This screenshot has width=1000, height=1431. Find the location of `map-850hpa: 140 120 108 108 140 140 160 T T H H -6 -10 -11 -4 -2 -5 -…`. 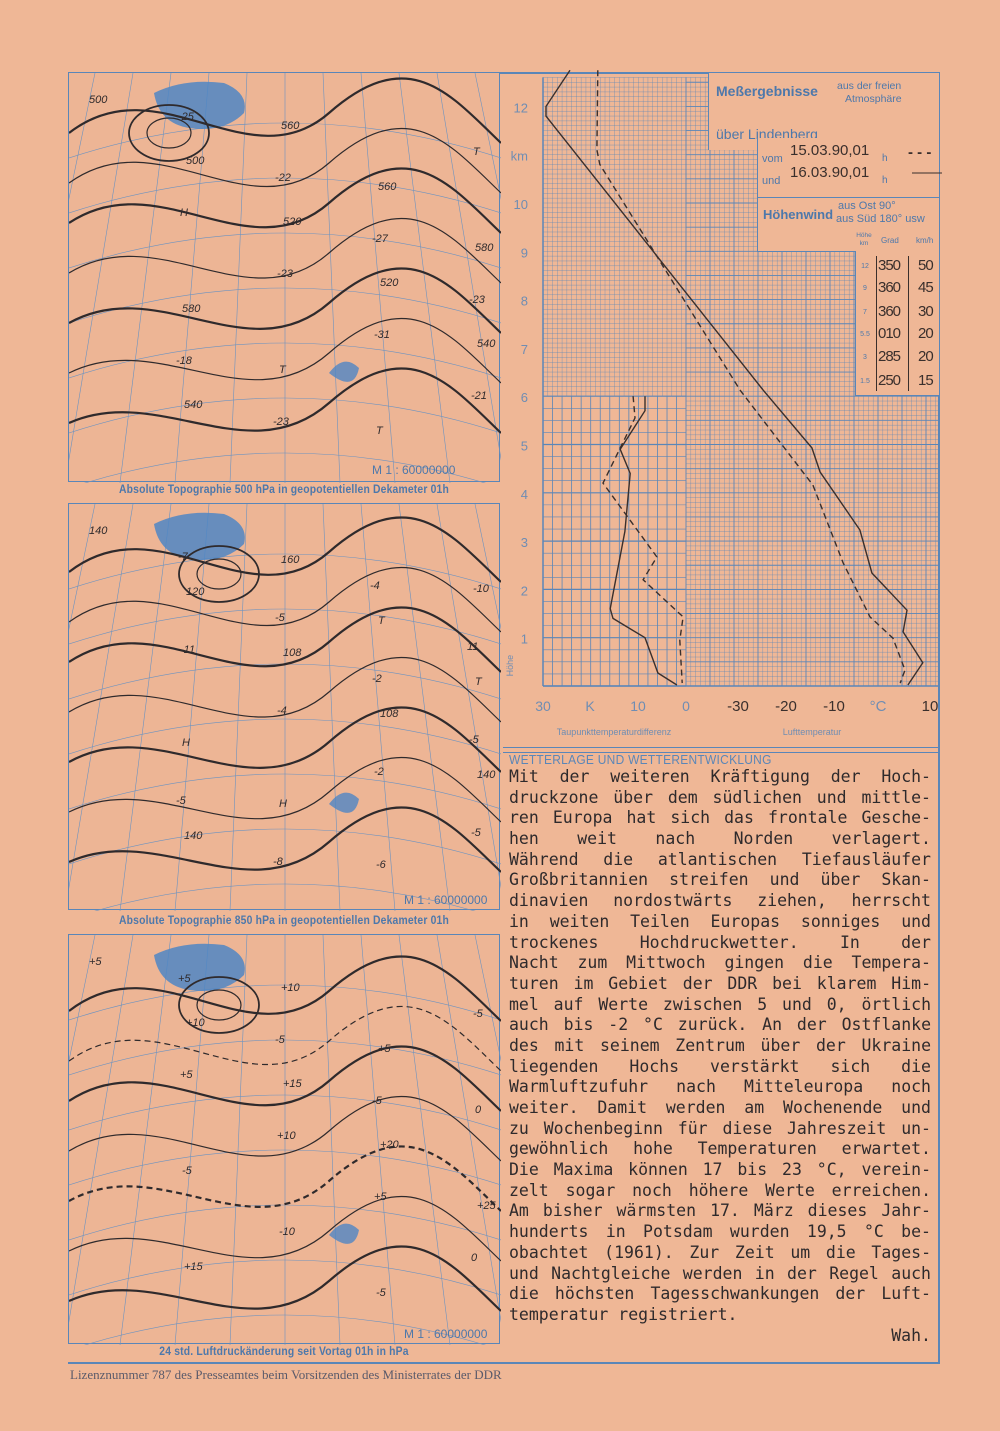

map-850hpa: 140 120 108 108 140 140 160 T T H H -6 -10 -11 -4 -2 -5 -… is located at coordinates (284, 707).